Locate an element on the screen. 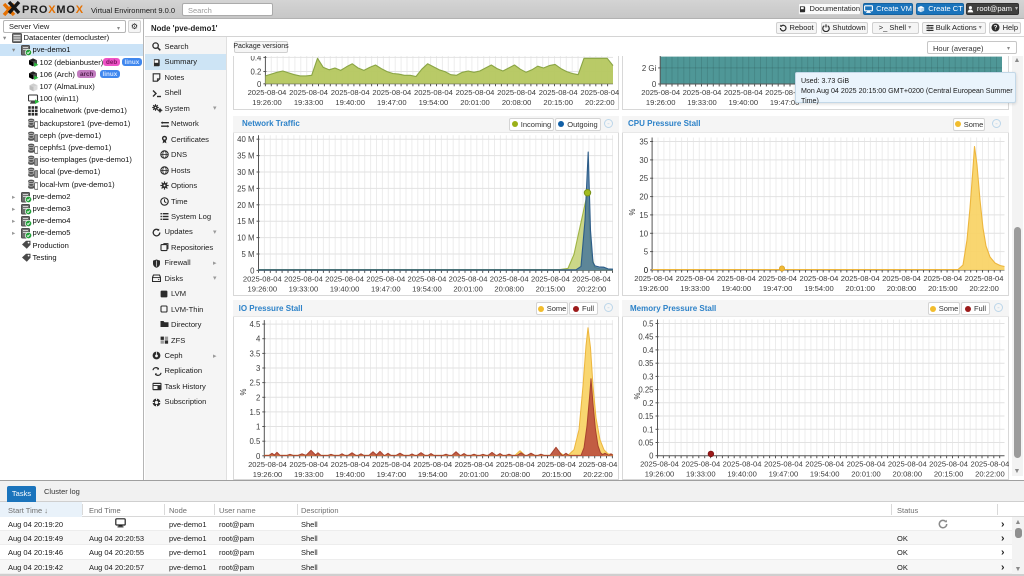 The image size is (1024, 576). svg-text: 0.05 is located at coordinates (646, 443).